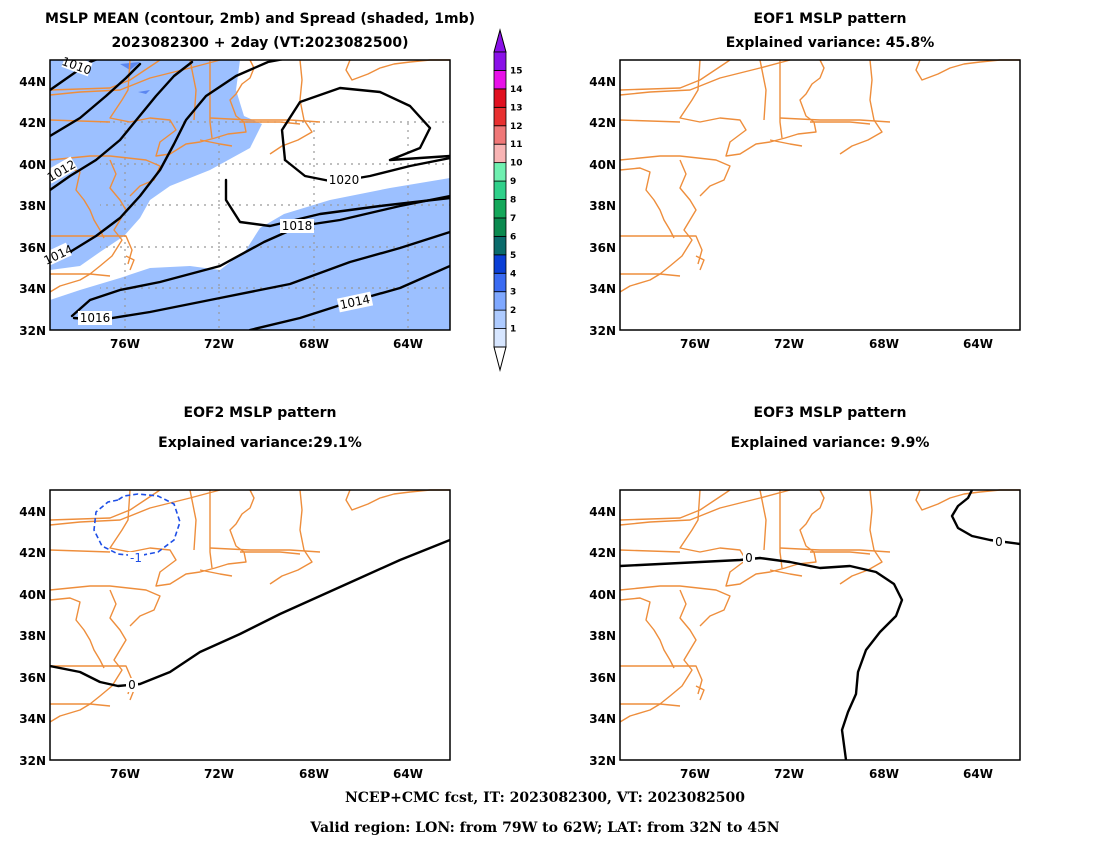 The width and height of the screenshot is (1100, 850). What do you see at coordinates (500, 40) in the screenshot?
I see `colorbar-max-arrow` at bounding box center [500, 40].